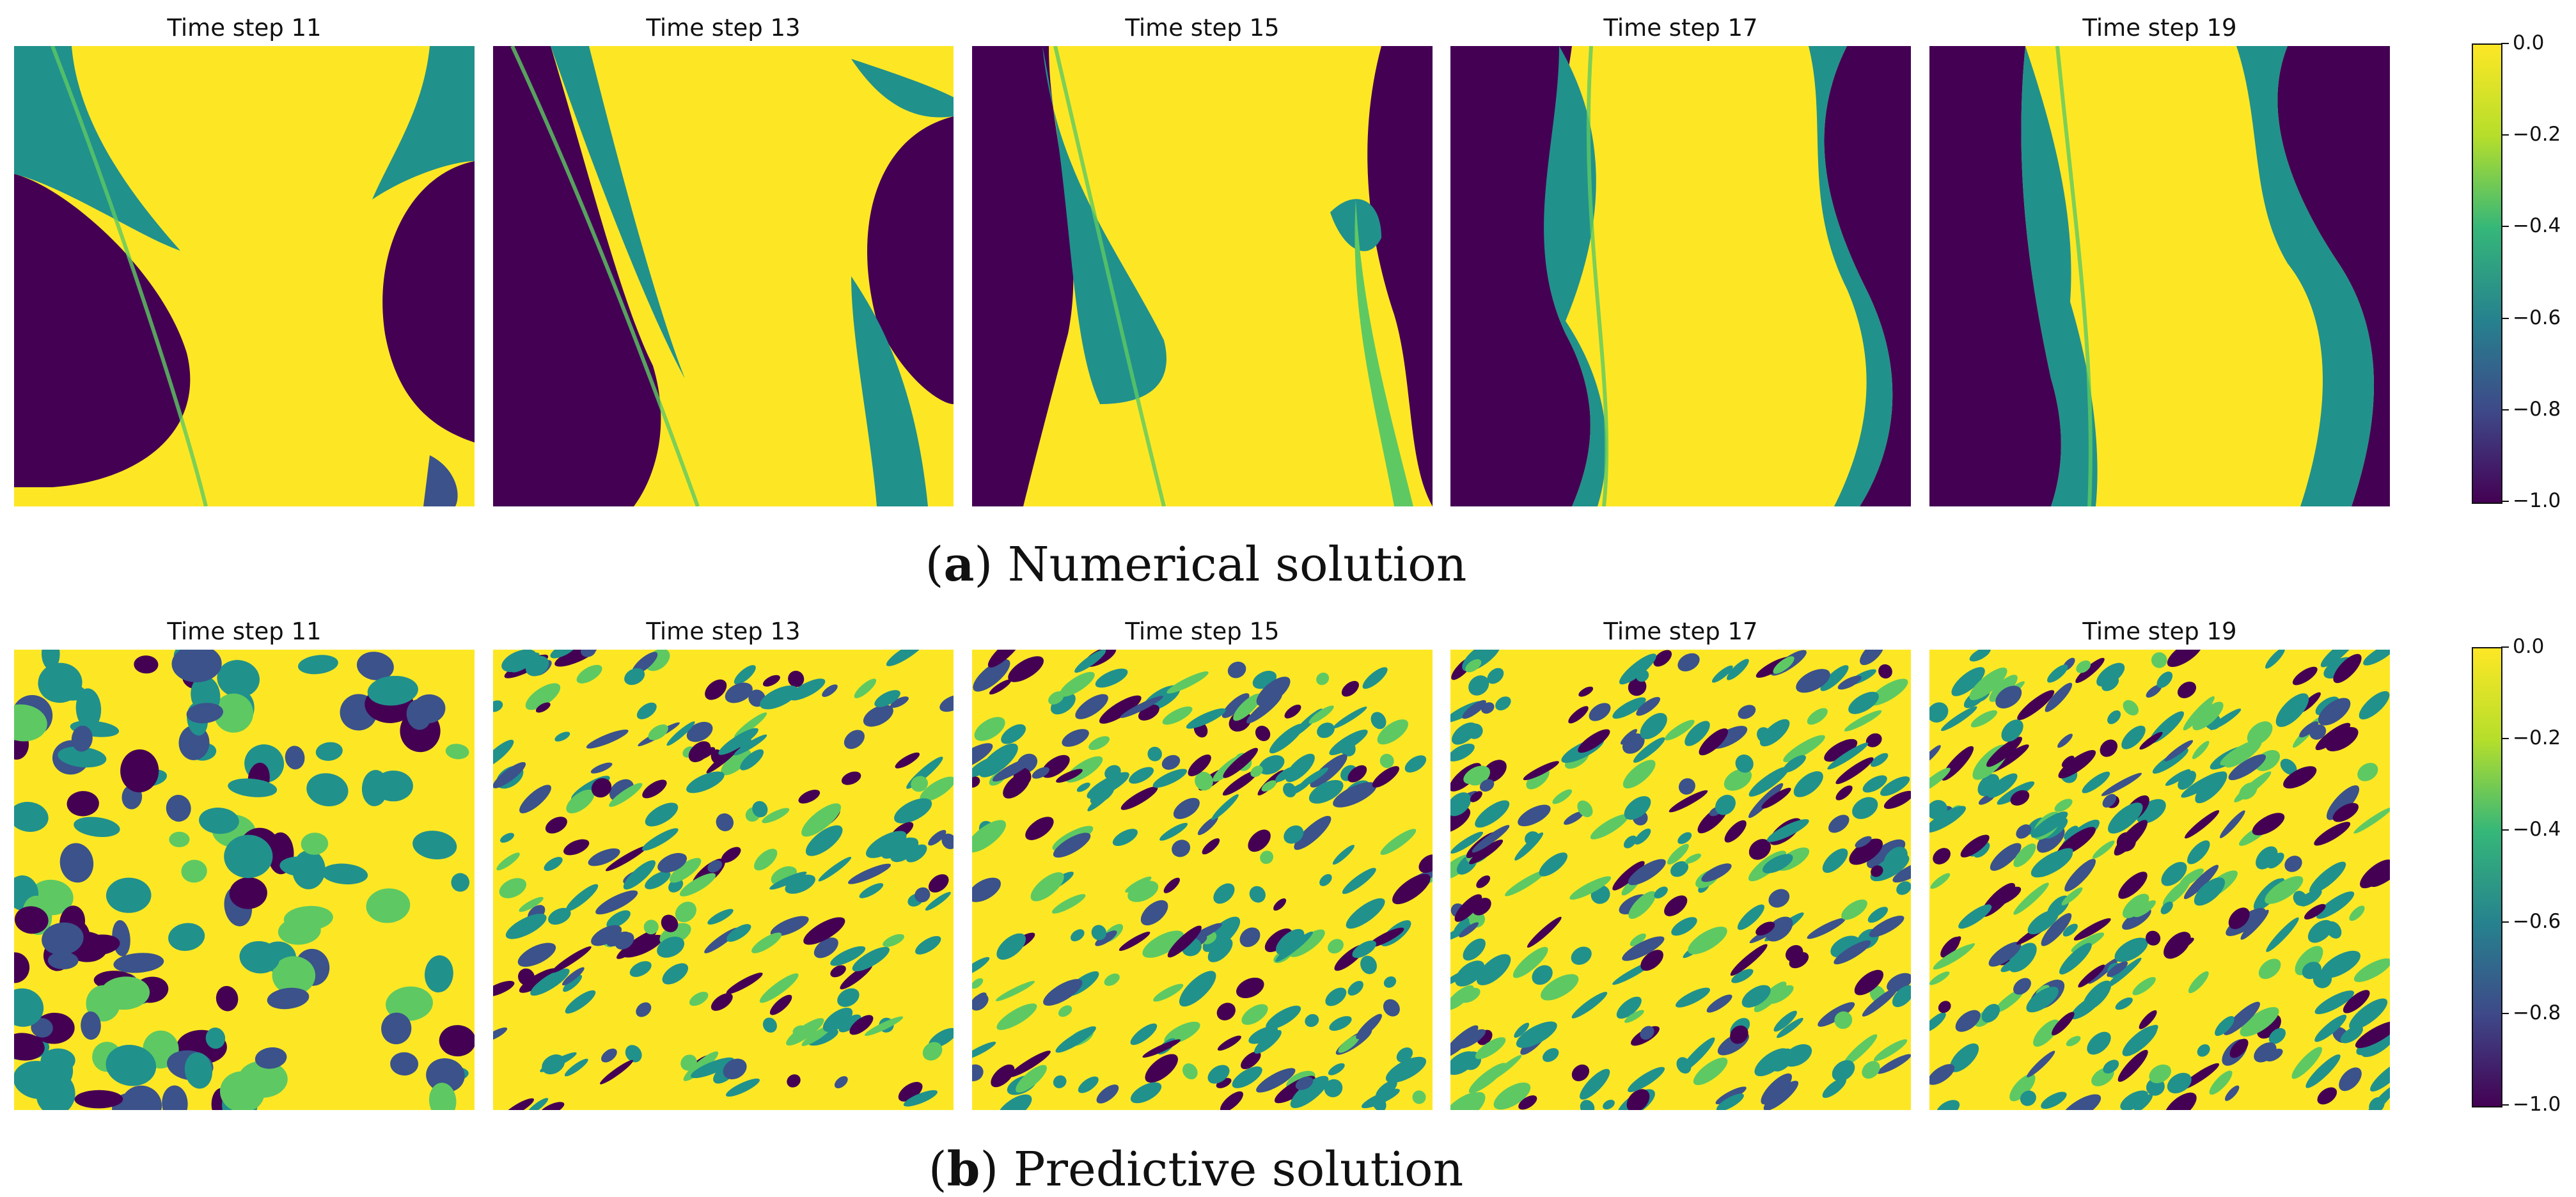 The width and height of the screenshot is (2576, 1197). I want to click on panel-title: Time step 17, so click(1680, 631).